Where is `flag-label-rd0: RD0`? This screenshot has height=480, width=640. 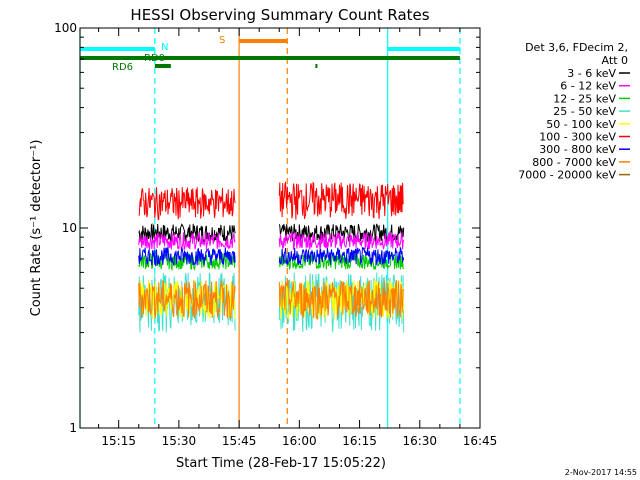 flag-label-rd0: RD0 is located at coordinates (154, 58).